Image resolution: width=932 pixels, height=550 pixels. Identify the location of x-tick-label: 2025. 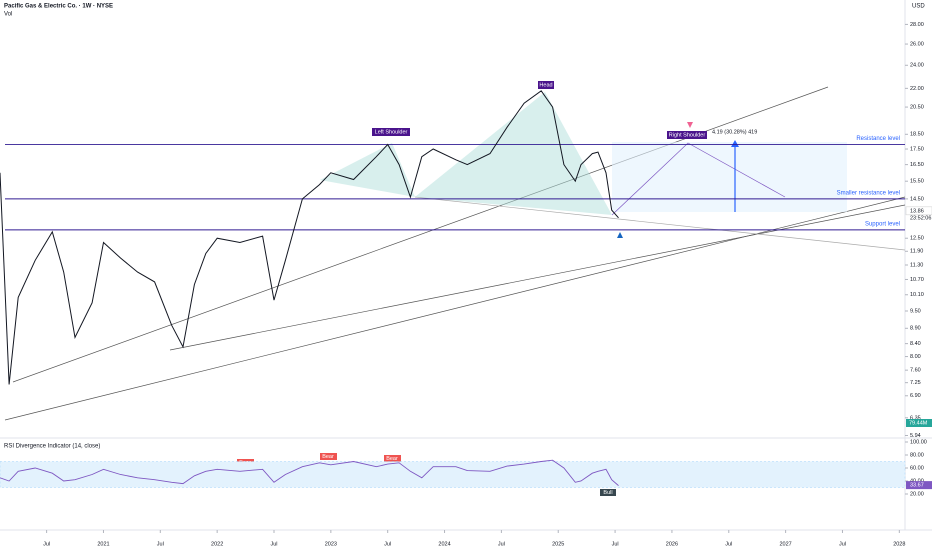
(558, 544).